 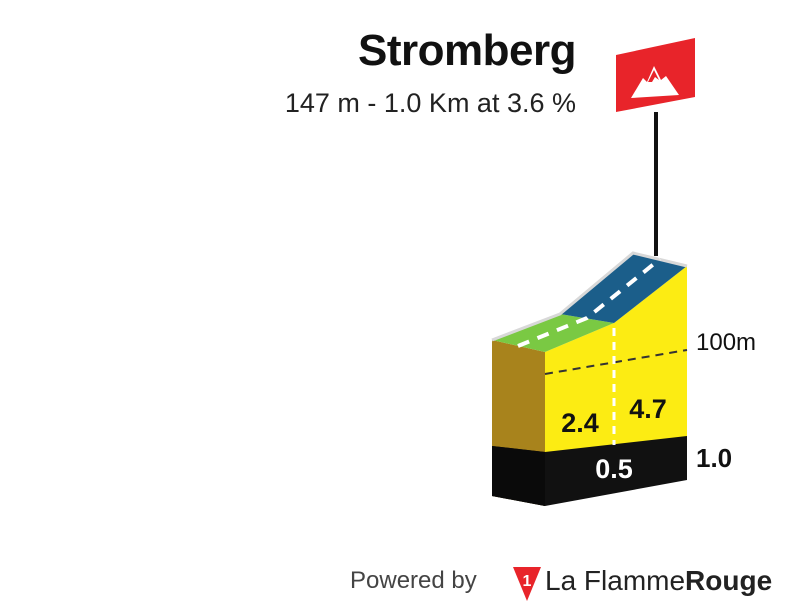 What do you see at coordinates (659, 580) in the screenshot?
I see `brand-name: La FlammeRouge` at bounding box center [659, 580].